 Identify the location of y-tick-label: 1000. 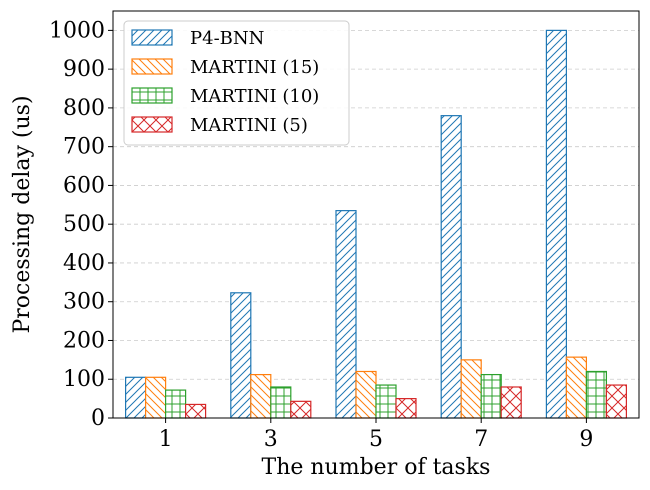
(77, 30).